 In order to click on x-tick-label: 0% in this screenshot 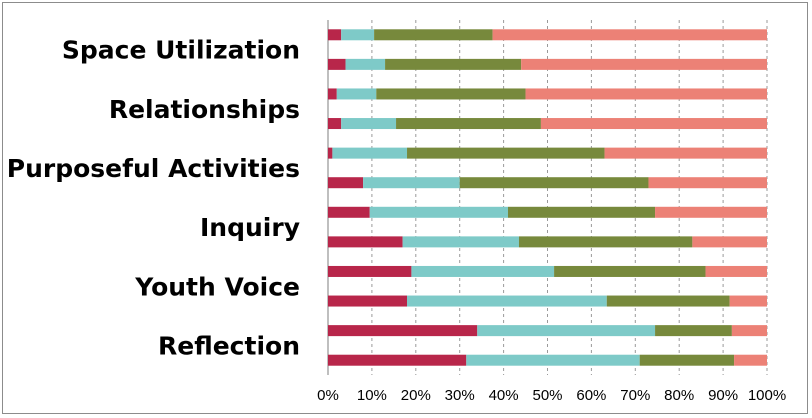, I will do `click(328, 395)`.